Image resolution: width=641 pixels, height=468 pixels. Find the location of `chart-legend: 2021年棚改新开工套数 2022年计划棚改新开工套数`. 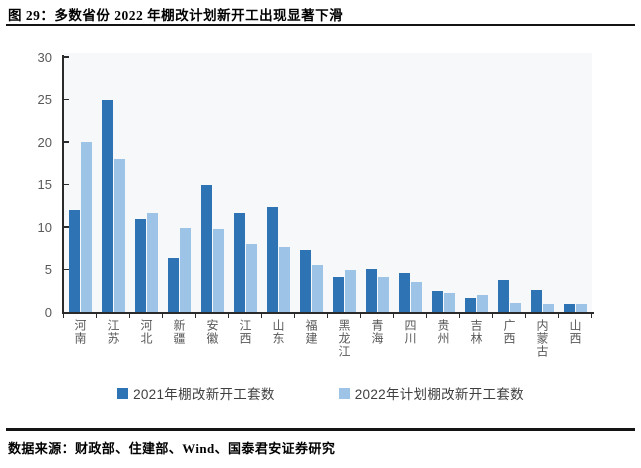

chart-legend: 2021年棚改新开工套数 2022年计划棚改新开工套数 is located at coordinates (320, 393).